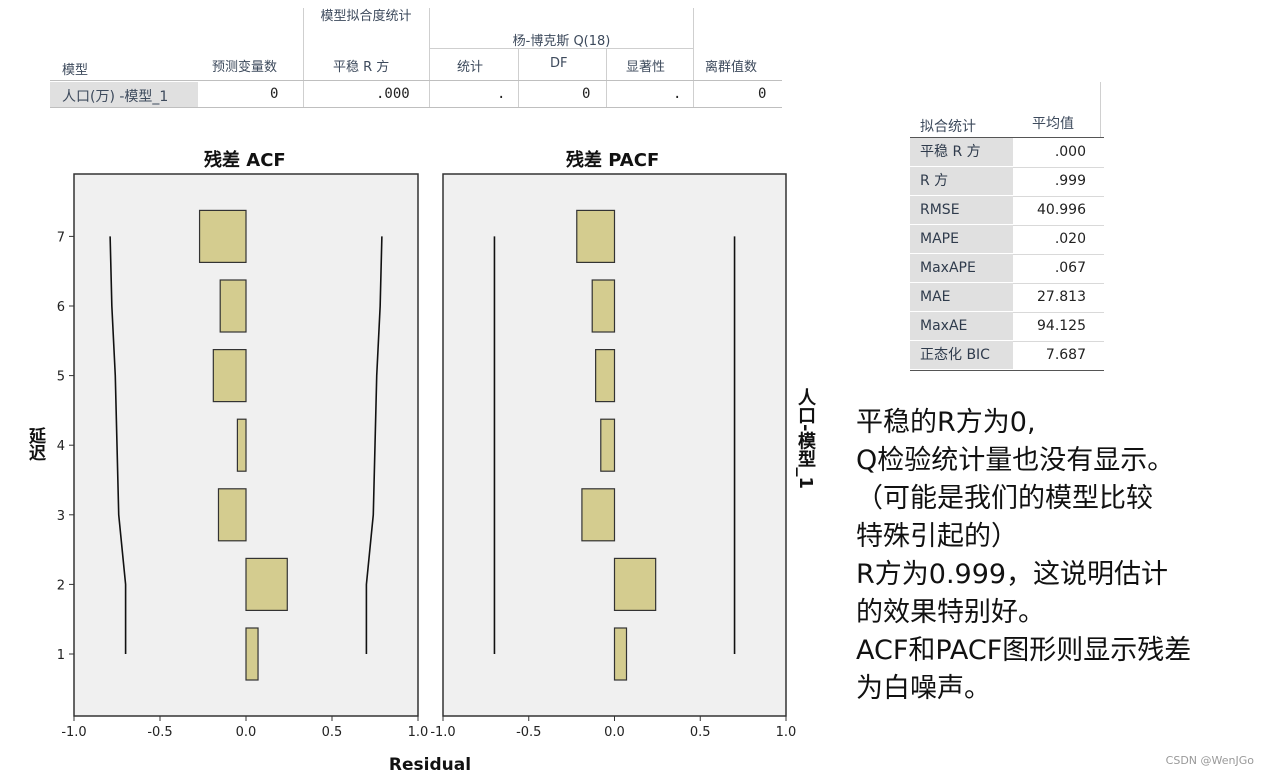 This screenshot has width=1266, height=775. Describe the element at coordinates (961, 297) in the screenshot. I see `fit-row-label: MAE` at that location.